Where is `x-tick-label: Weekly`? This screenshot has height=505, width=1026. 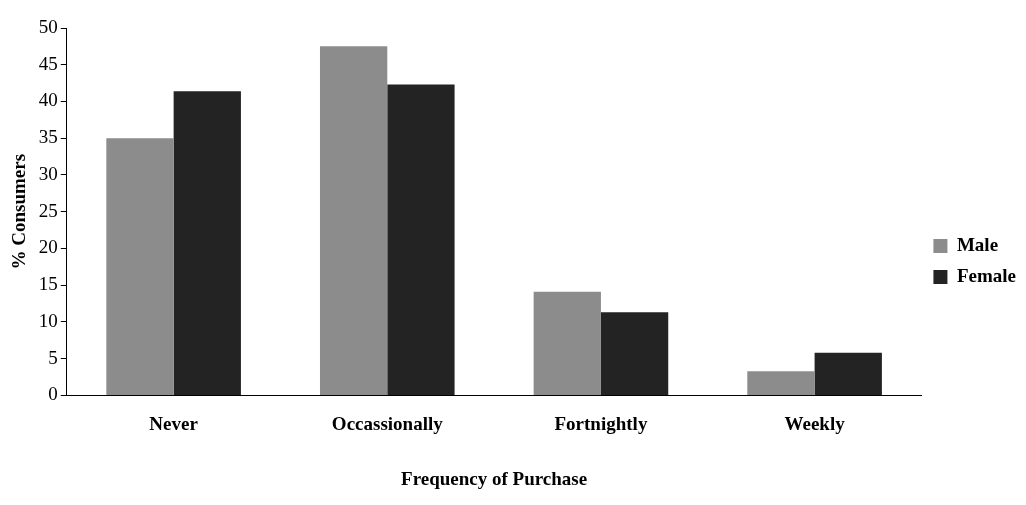
x-tick-label: Weekly is located at coordinates (815, 423).